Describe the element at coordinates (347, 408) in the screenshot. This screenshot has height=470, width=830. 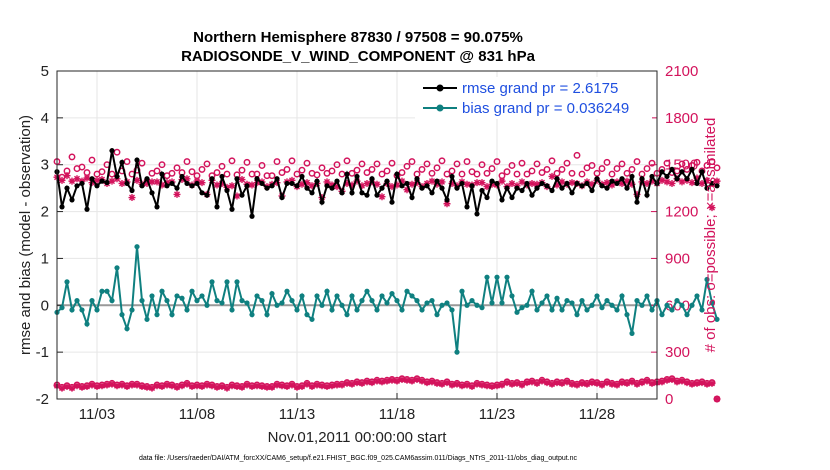
I see `x-axis: 11/03 11/08 11/13 11/18 11/23 11/28` at that location.